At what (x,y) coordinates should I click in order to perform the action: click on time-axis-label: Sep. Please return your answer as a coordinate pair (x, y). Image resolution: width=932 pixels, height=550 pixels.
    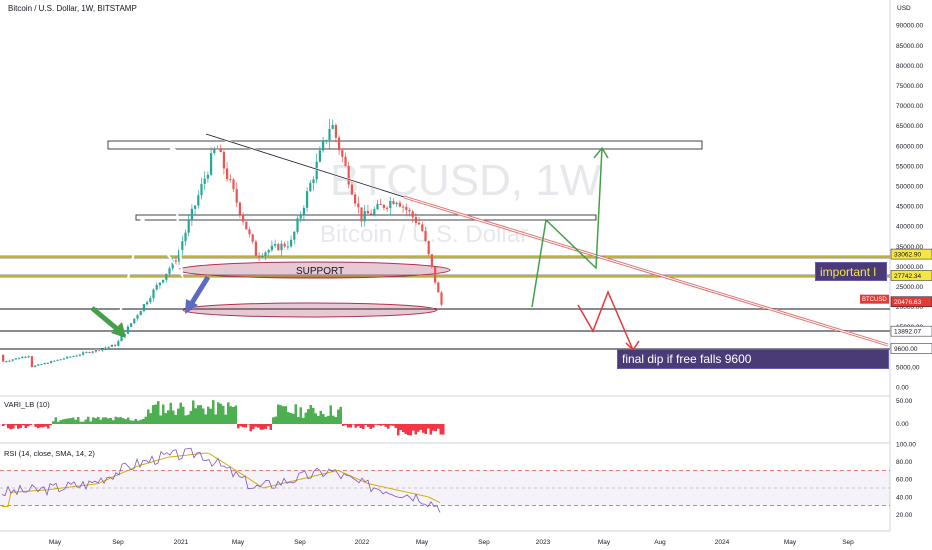
    Looking at the image, I should click on (300, 542).